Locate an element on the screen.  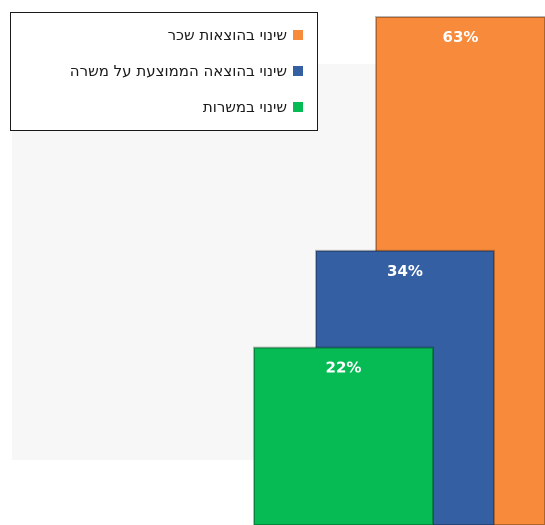
bar-label-positions: 22% is located at coordinates (344, 368).